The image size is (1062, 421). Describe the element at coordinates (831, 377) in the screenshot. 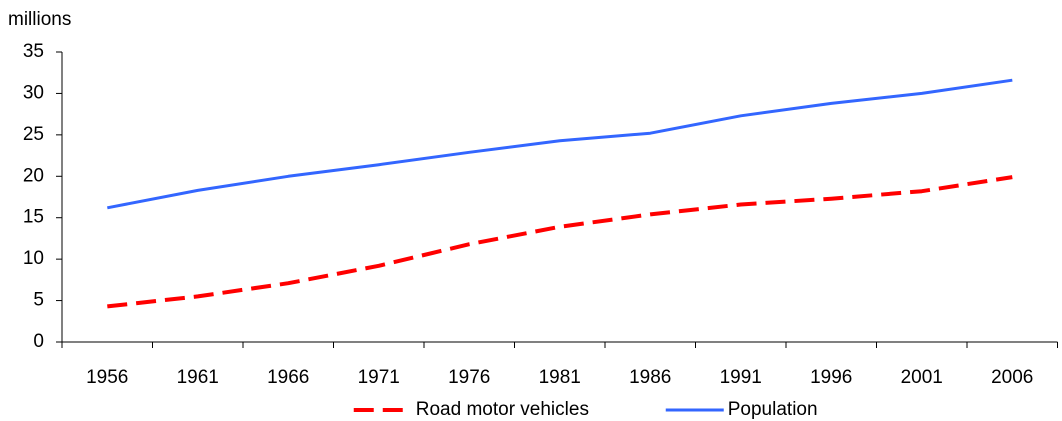

I see `x-tick-label: 1996` at that location.